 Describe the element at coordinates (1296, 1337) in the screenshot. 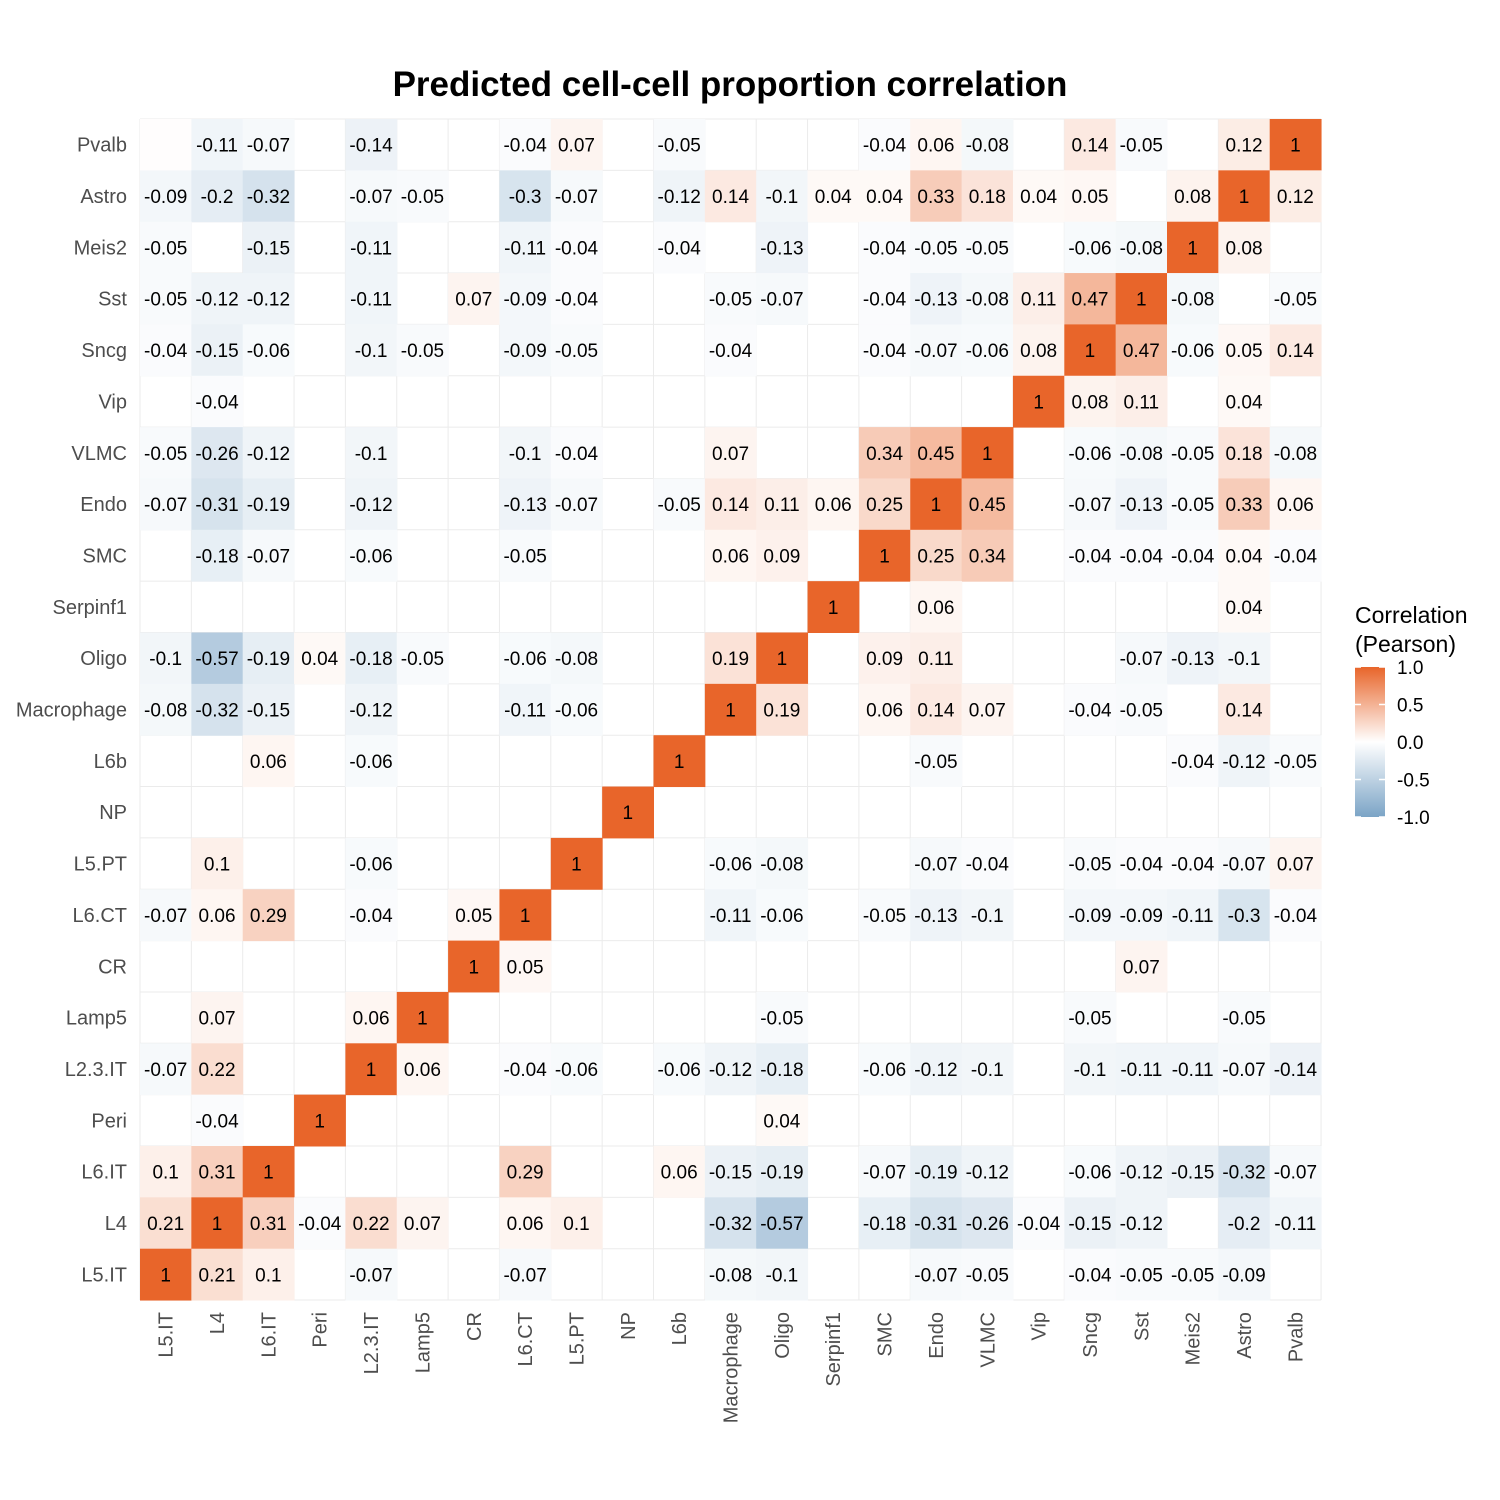

I see `x-tick-label: Pvalb` at that location.